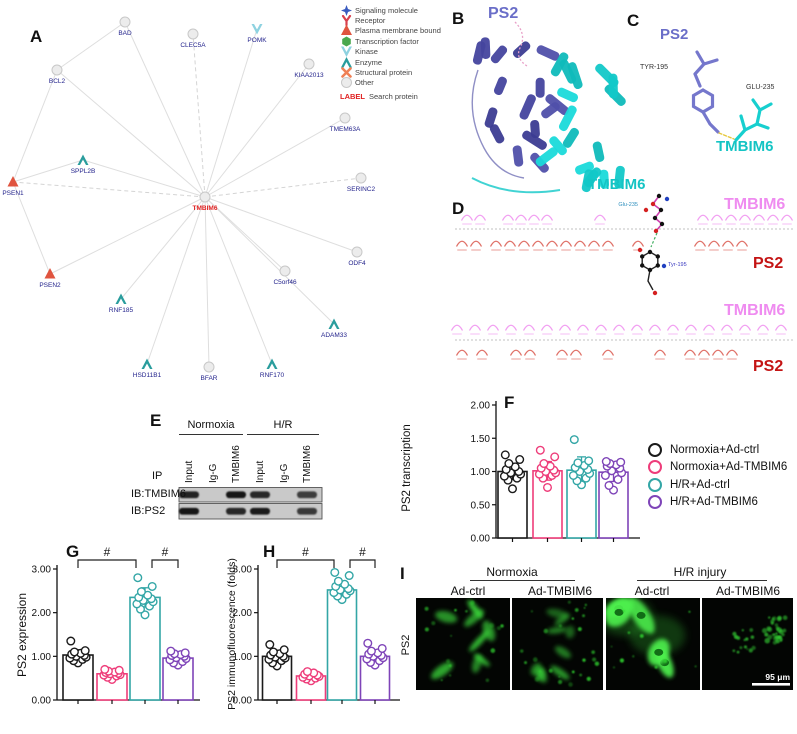  What do you see at coordinates (272, 363) in the screenshot?
I see `network-node-RNF170` at bounding box center [272, 363].